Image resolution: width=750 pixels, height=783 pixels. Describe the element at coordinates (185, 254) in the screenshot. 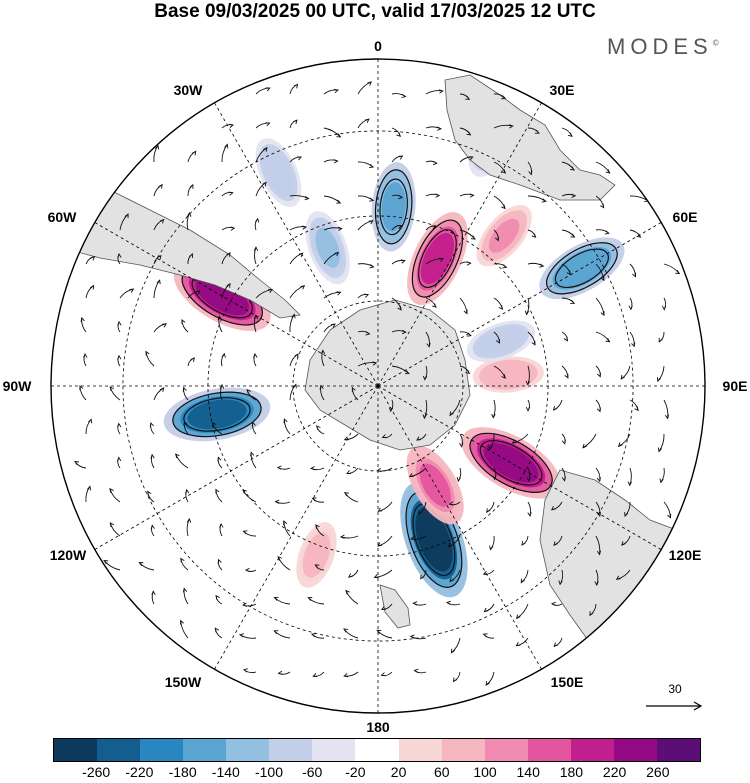

I see `south-america` at that location.